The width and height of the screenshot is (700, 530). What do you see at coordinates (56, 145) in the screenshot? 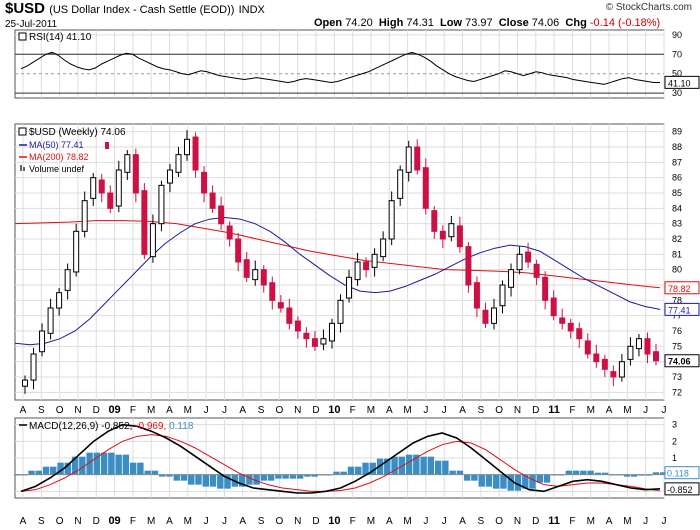
I see `ma50-legend: MA(50) 77.41` at bounding box center [56, 145].